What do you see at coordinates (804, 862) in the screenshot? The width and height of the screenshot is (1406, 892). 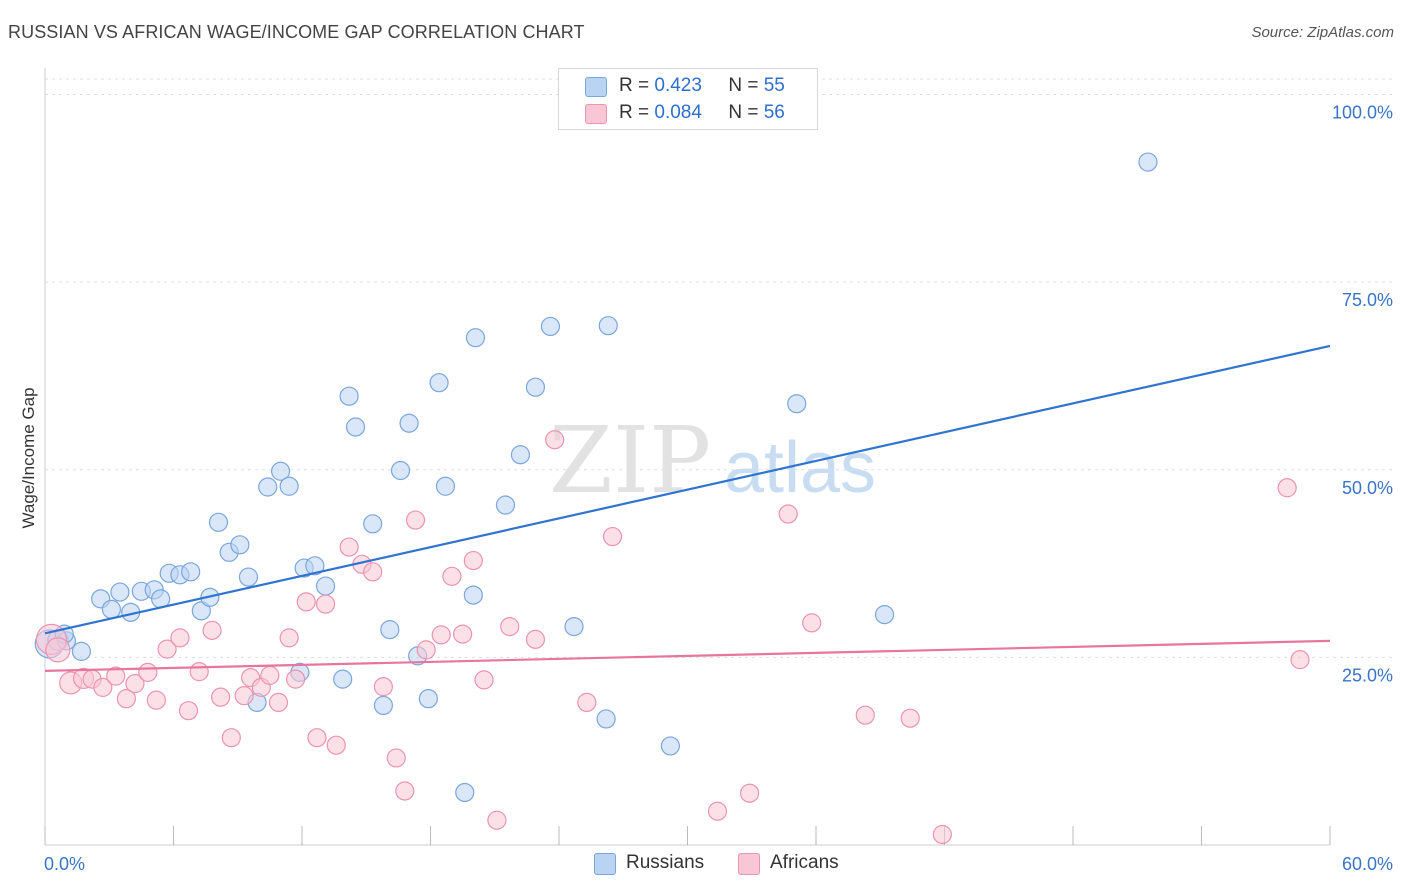 I see `africans-legend-label: Africans` at bounding box center [804, 862].